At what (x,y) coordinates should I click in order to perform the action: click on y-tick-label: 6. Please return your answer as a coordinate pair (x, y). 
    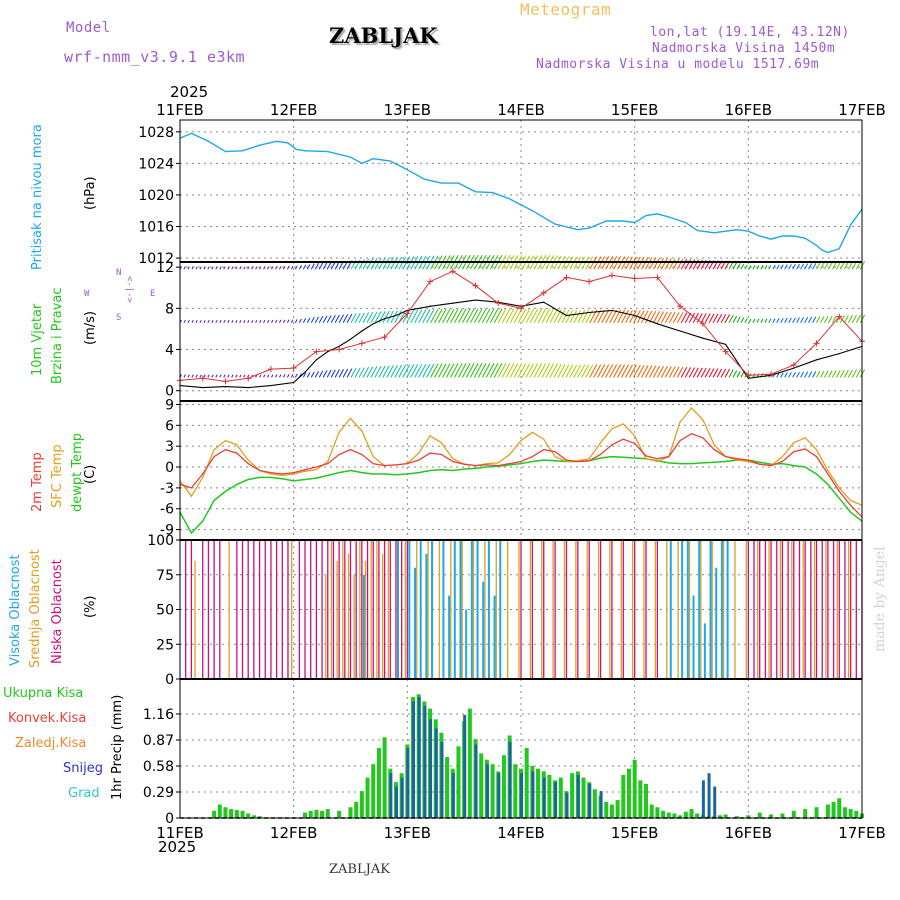
    Looking at the image, I should click on (169, 426).